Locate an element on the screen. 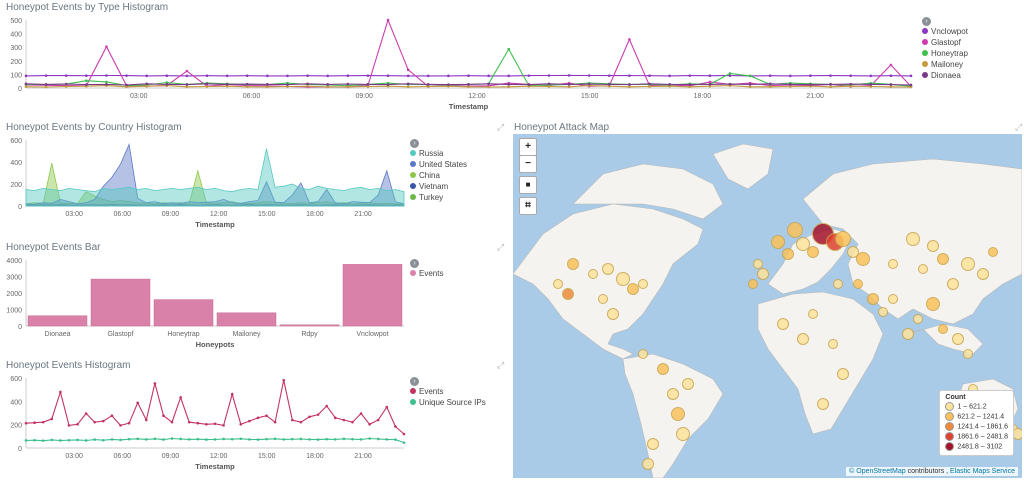 This screenshot has height=482, width=1024. draw-rectangle-button: ■ is located at coordinates (528, 185).